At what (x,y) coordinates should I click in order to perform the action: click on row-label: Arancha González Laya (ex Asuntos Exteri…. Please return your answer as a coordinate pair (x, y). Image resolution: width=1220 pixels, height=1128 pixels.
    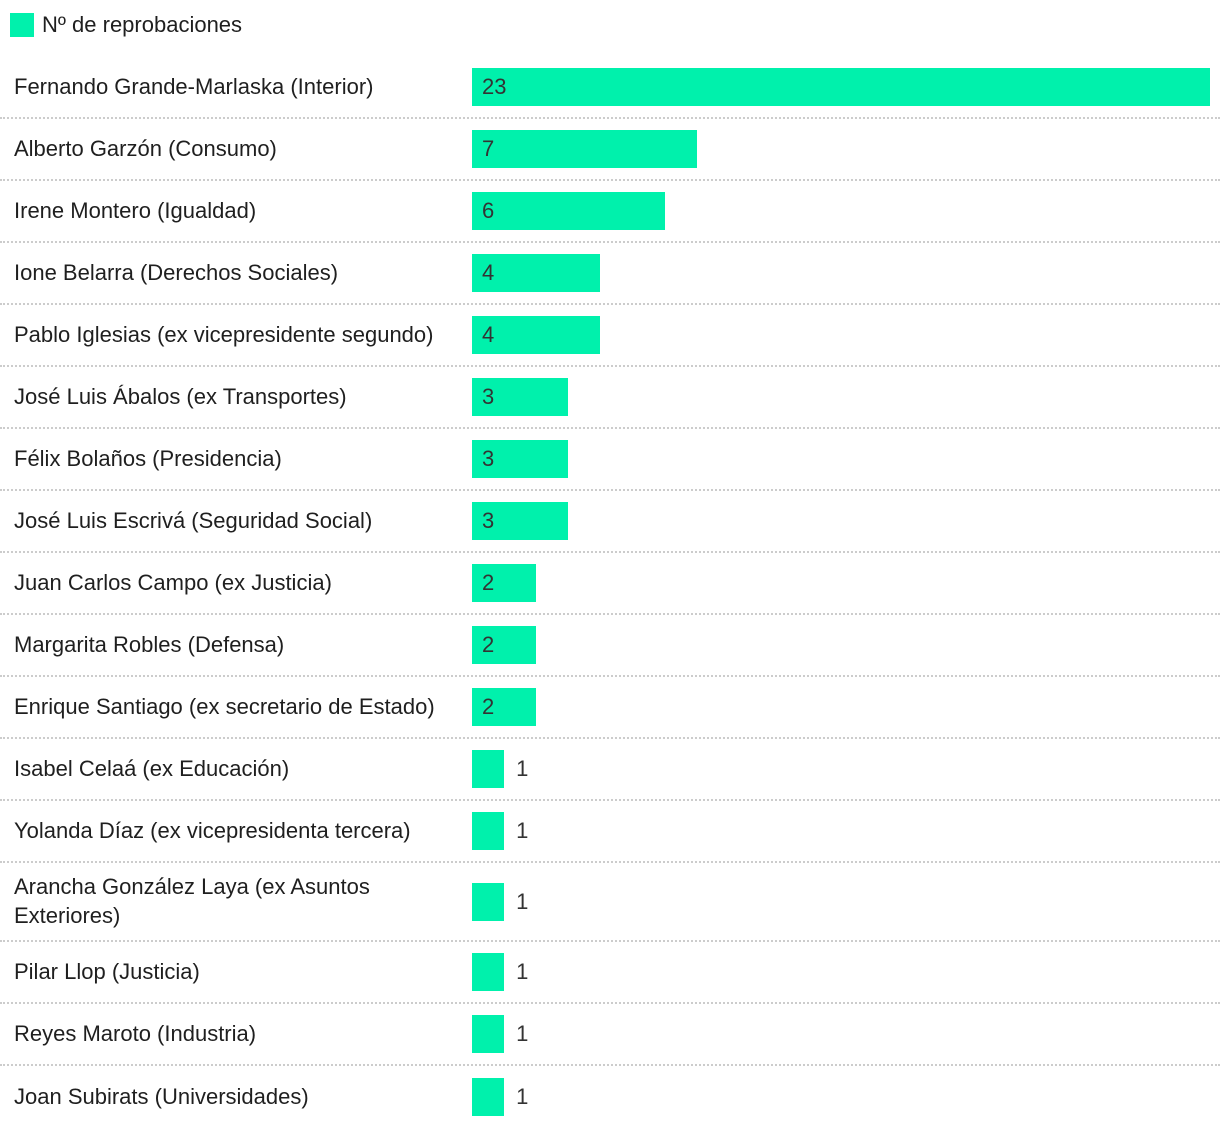
    Looking at the image, I should click on (192, 901).